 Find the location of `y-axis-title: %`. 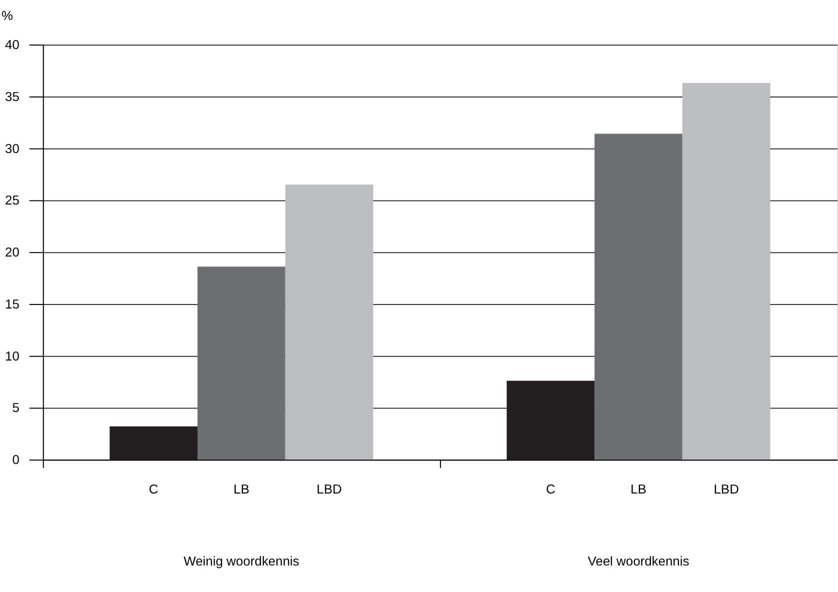

y-axis-title: % is located at coordinates (7, 16).